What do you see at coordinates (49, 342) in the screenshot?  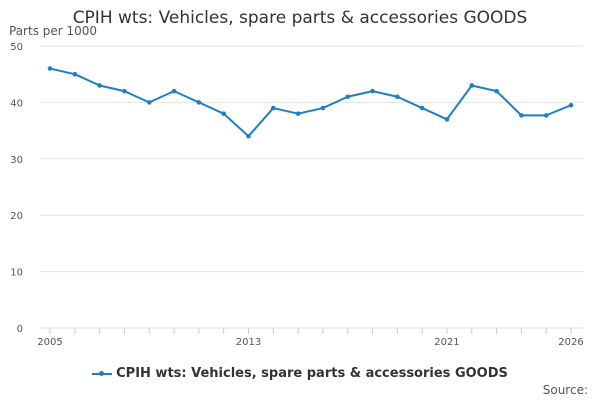 I see `x-tick-label: 2005` at bounding box center [49, 342].